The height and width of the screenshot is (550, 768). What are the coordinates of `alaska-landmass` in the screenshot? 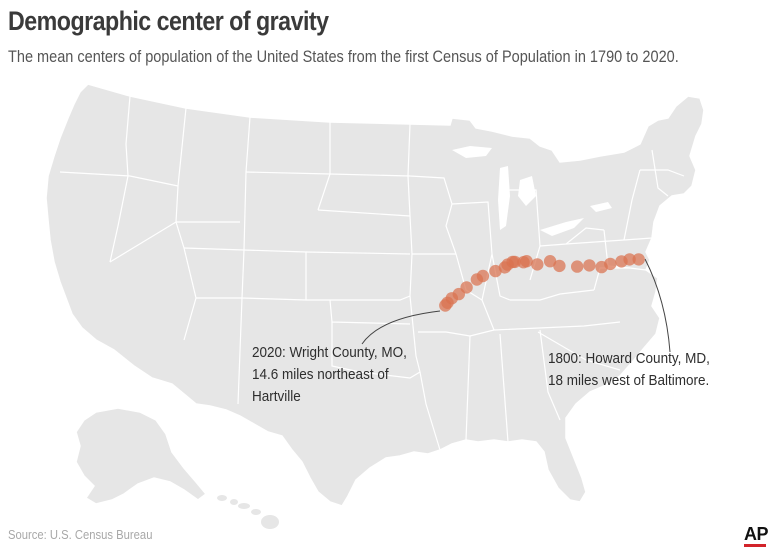 It's located at (141, 456).